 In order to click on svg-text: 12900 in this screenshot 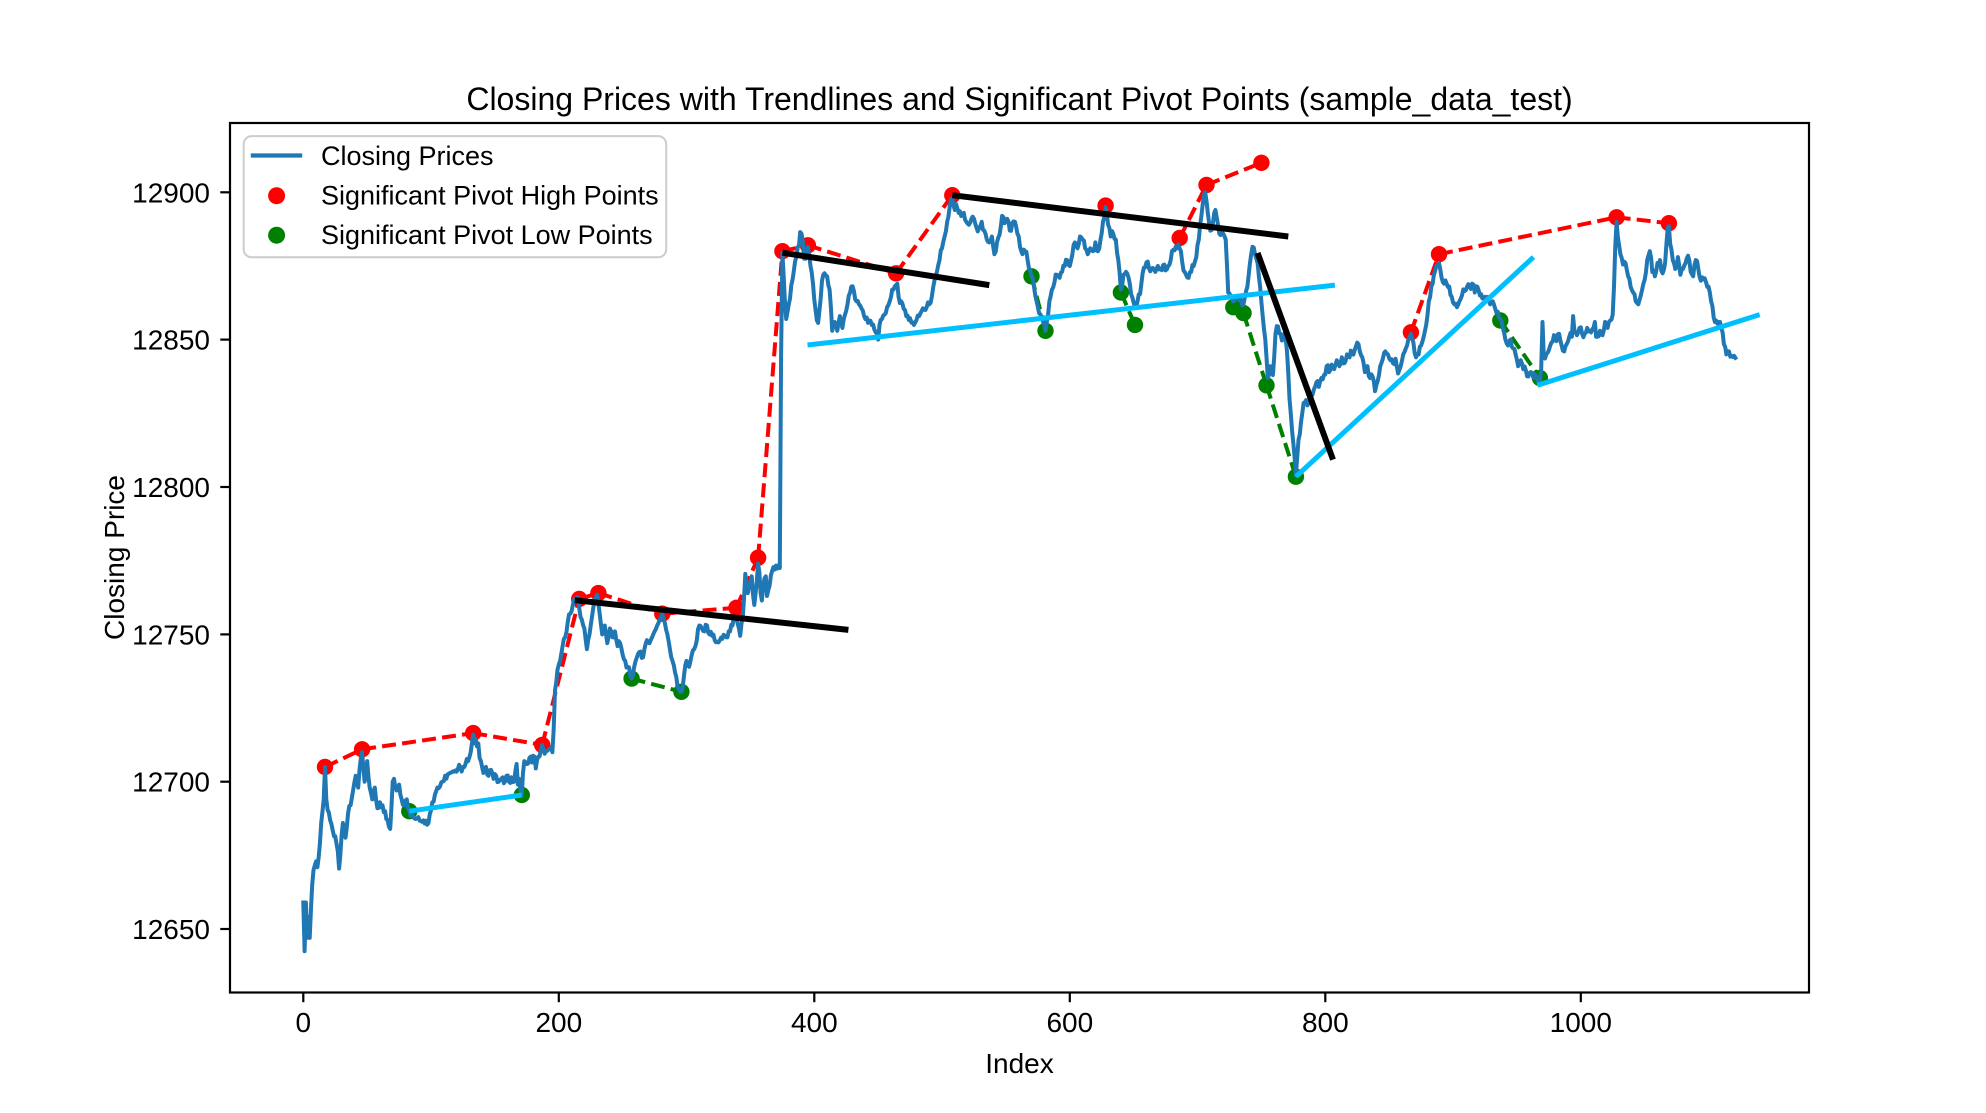, I will do `click(171, 192)`.